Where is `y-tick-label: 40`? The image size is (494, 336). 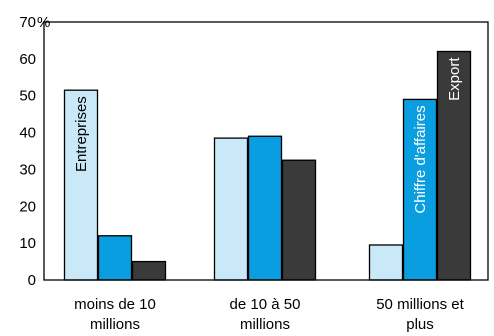
y-tick-label: 40 is located at coordinates (27, 133).